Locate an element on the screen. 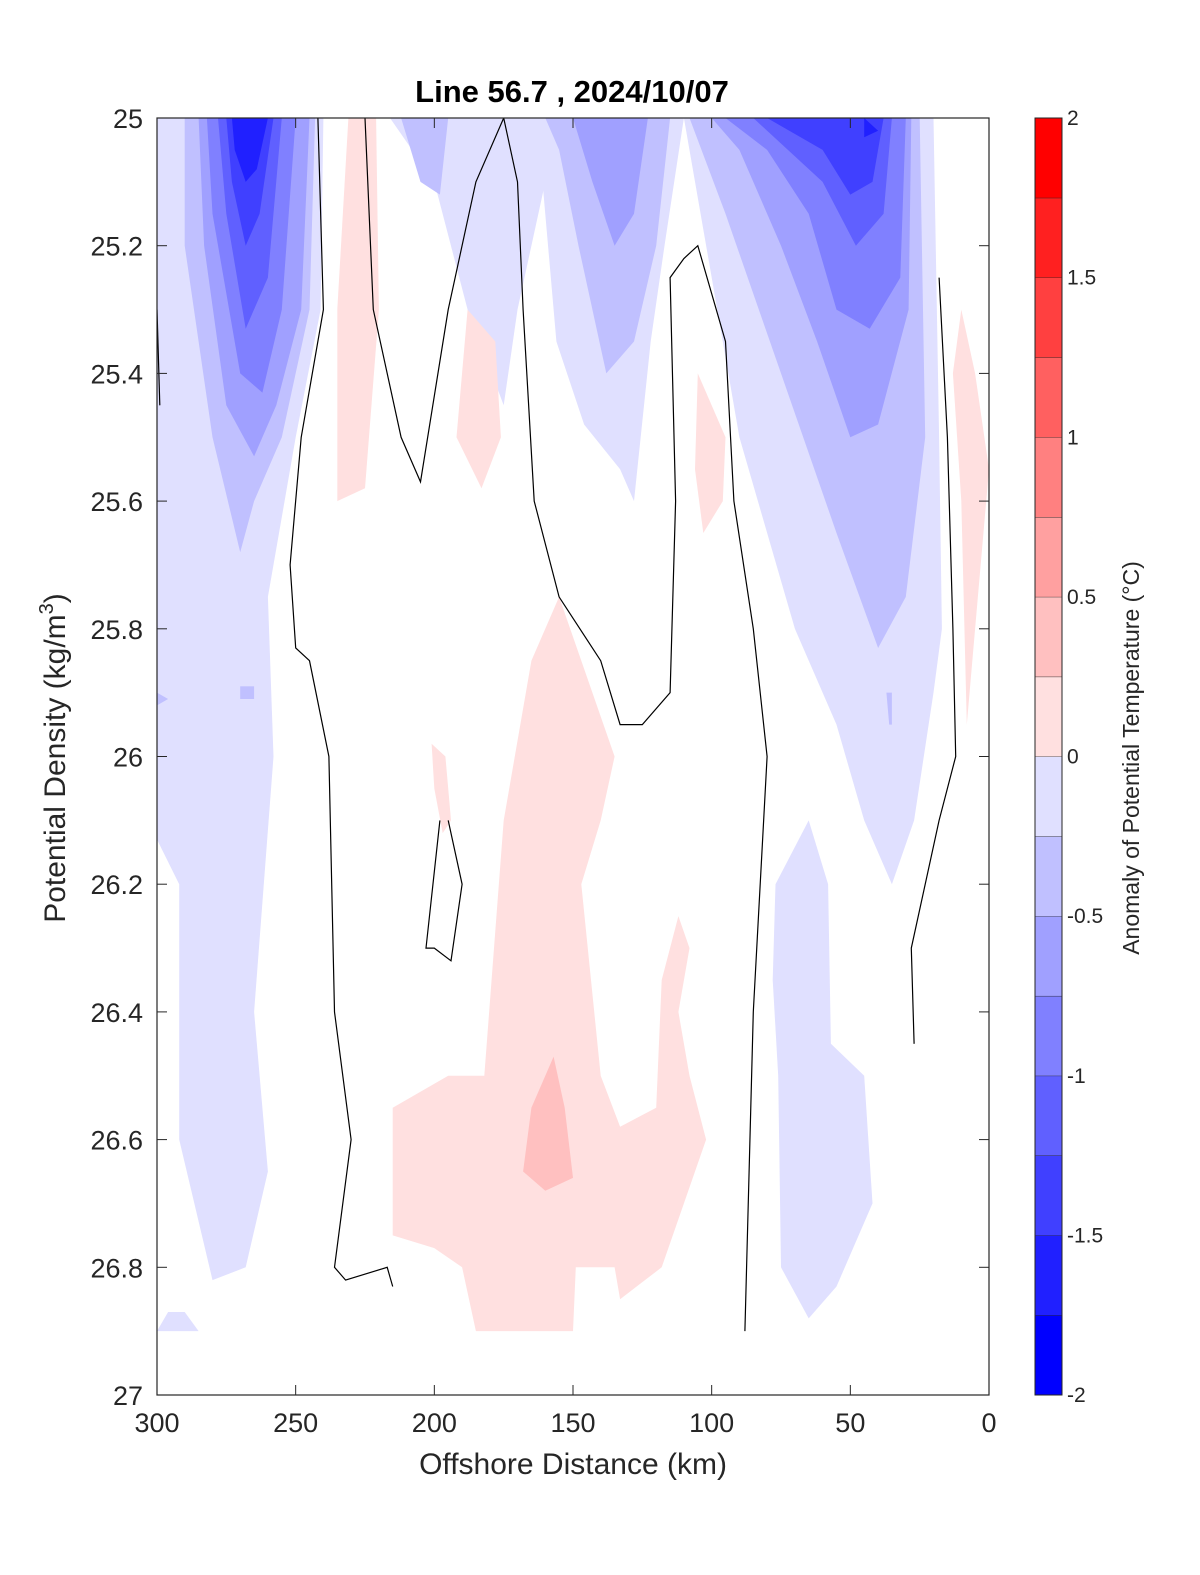  colorbar: -2 -1.5 -1 -0.5 0 0.5 1 1.5 2 is located at coordinates (1068, 757).